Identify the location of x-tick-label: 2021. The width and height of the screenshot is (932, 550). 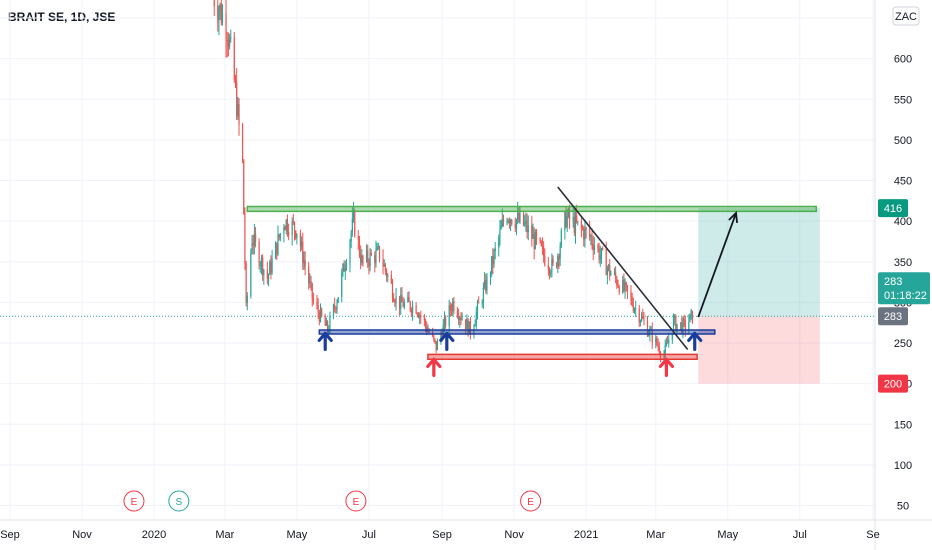
(586, 535).